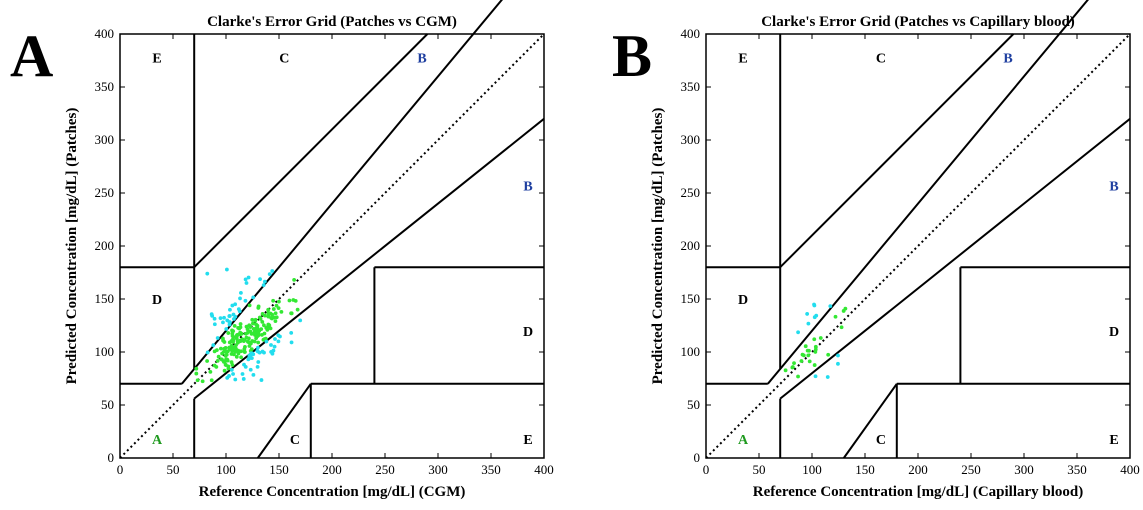 Image resolution: width=1143 pixels, height=510 pixels. Describe the element at coordinates (691, 139) in the screenshot. I see `y-tick-label: 300` at that location.